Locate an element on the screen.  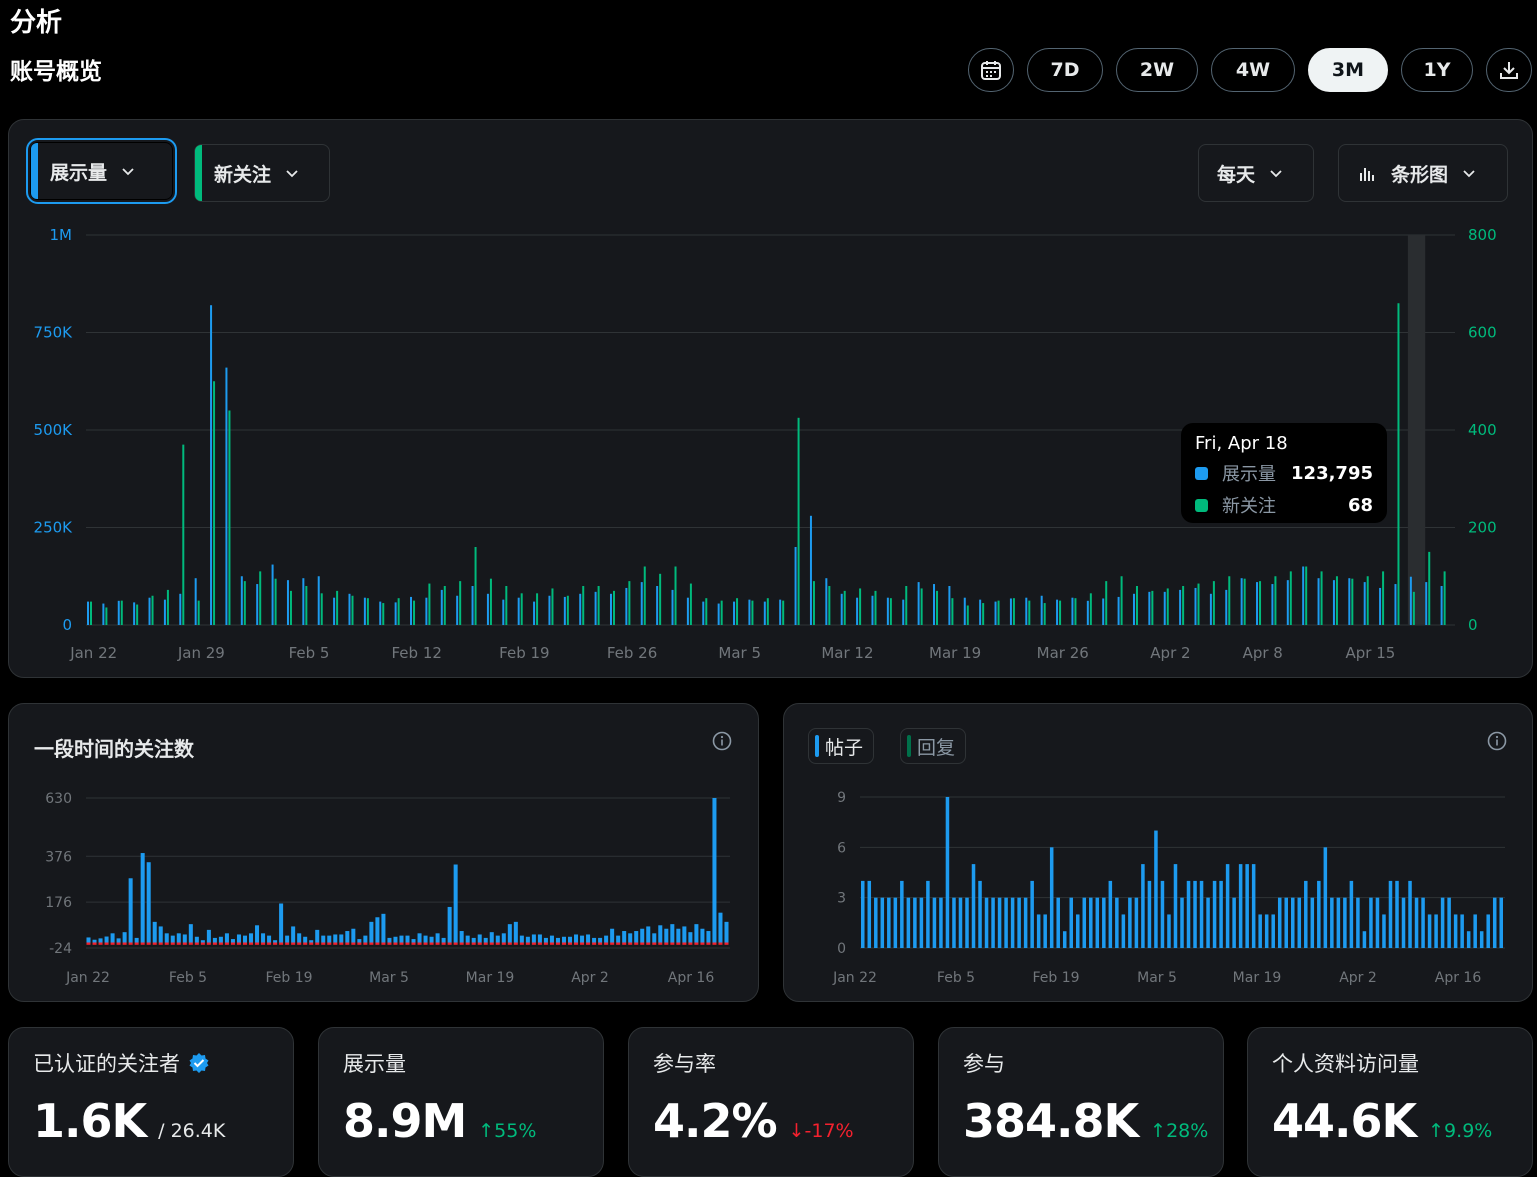
range-4w-button: 4W is located at coordinates (1253, 70).